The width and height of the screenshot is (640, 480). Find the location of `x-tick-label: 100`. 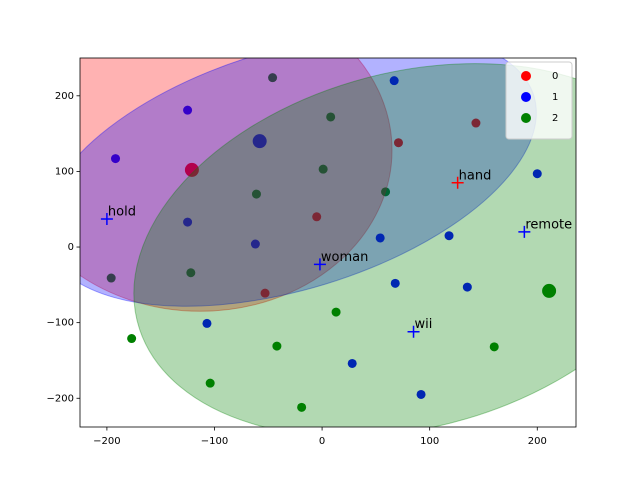

x-tick-label: 100 is located at coordinates (429, 441).